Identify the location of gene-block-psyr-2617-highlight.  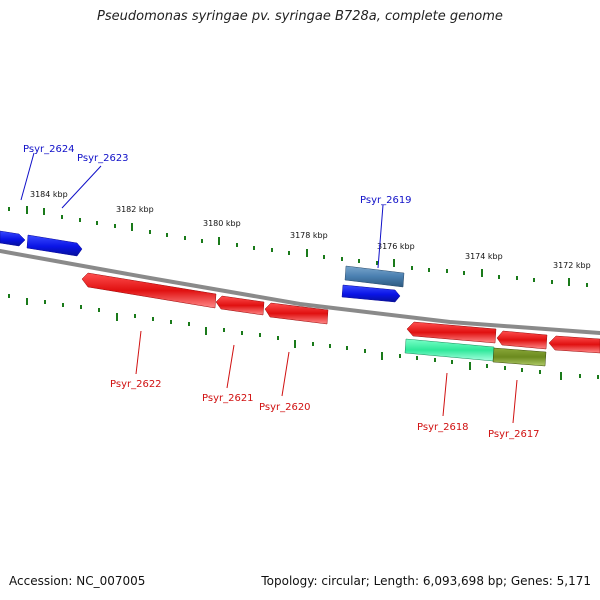
(519, 357).